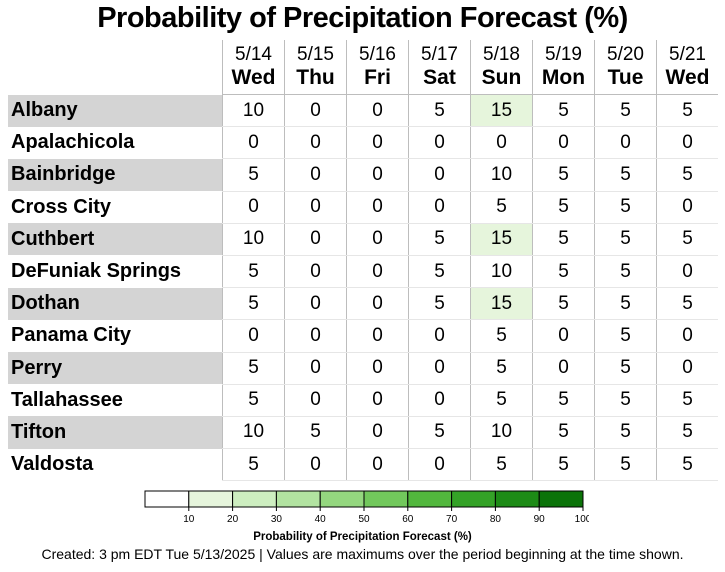  Describe the element at coordinates (115, 368) in the screenshot. I see `location-name: Perry` at that location.